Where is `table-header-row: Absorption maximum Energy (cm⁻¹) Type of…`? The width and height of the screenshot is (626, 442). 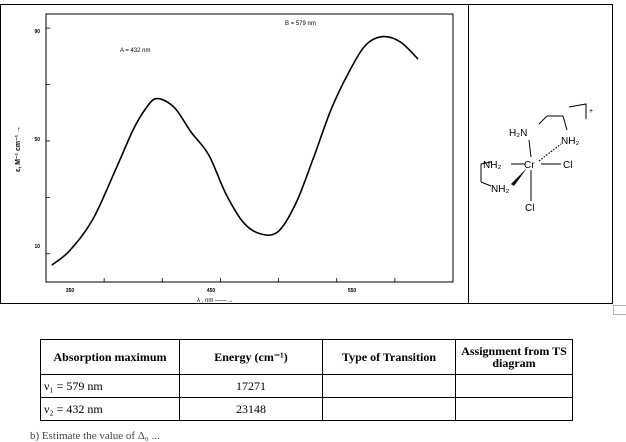 table-header-row: Absorption maximum Energy (cm⁻¹) Type of… is located at coordinates (306, 357).